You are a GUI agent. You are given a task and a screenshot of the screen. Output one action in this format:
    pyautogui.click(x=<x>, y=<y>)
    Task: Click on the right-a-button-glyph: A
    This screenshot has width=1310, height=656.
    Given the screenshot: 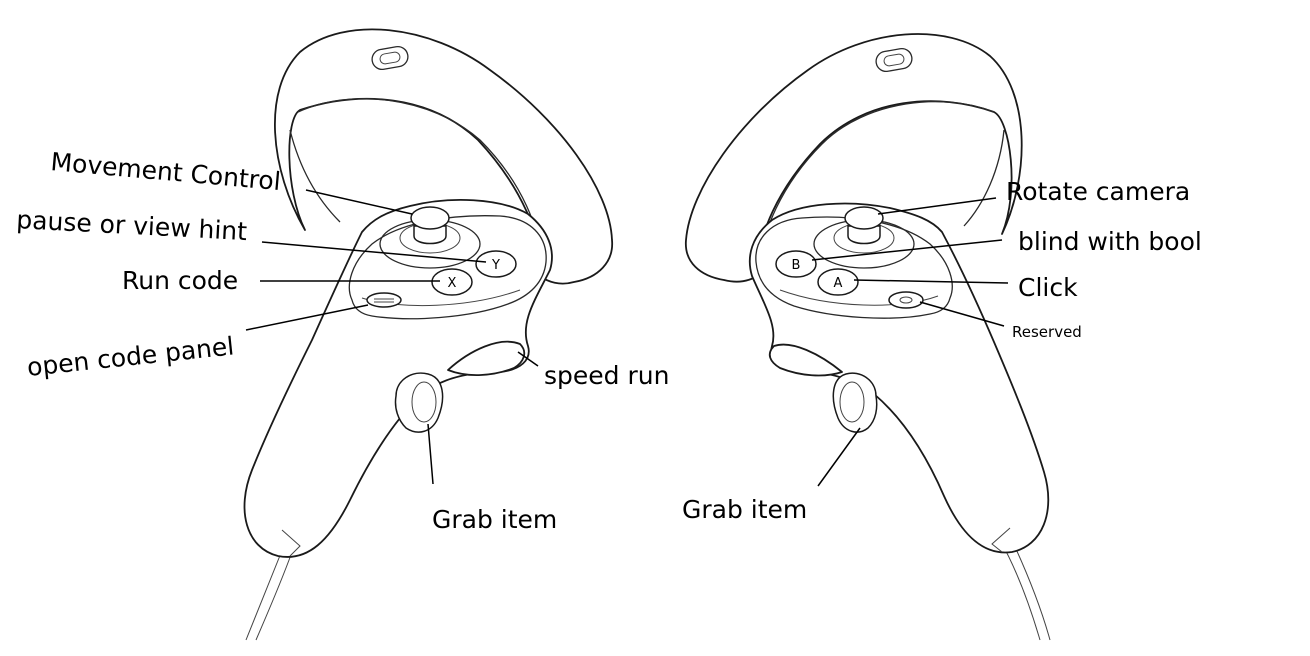 What is the action you would take?
    pyautogui.click(x=838, y=283)
    